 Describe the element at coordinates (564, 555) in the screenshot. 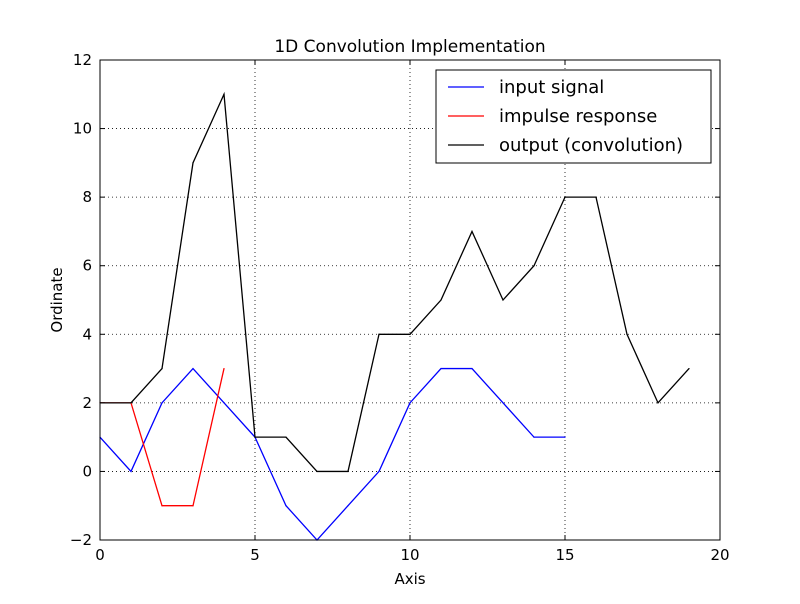

I see `x-tick-label: 15` at that location.